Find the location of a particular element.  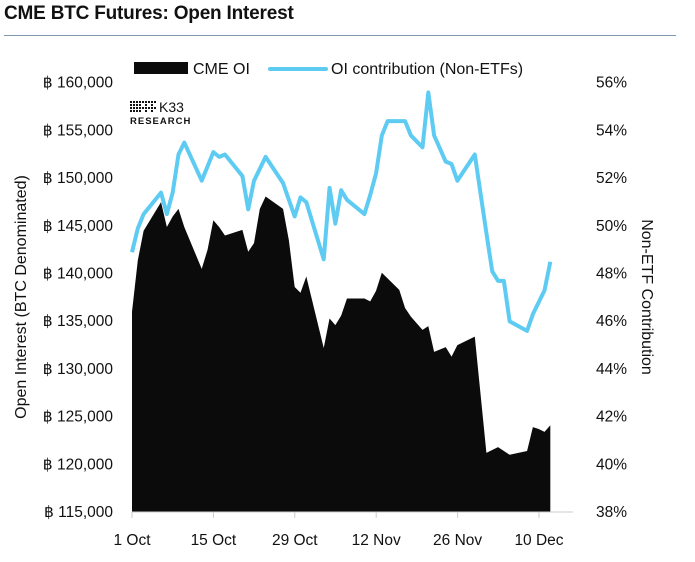

y2-tick-label: 38% is located at coordinates (611, 512).